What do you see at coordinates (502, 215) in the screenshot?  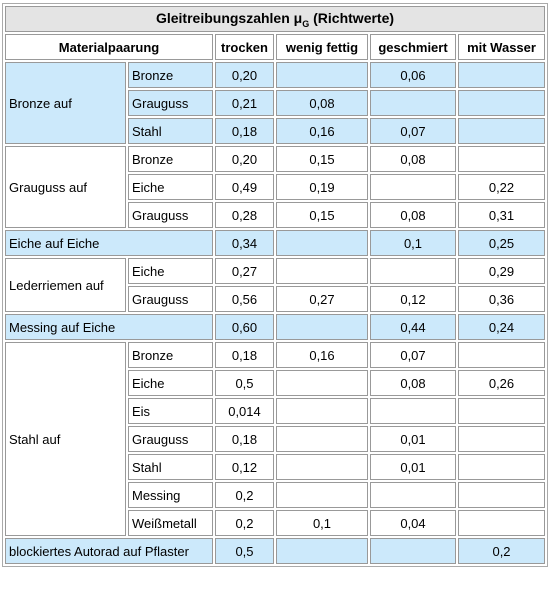 I see `value-cell: 0,31` at bounding box center [502, 215].